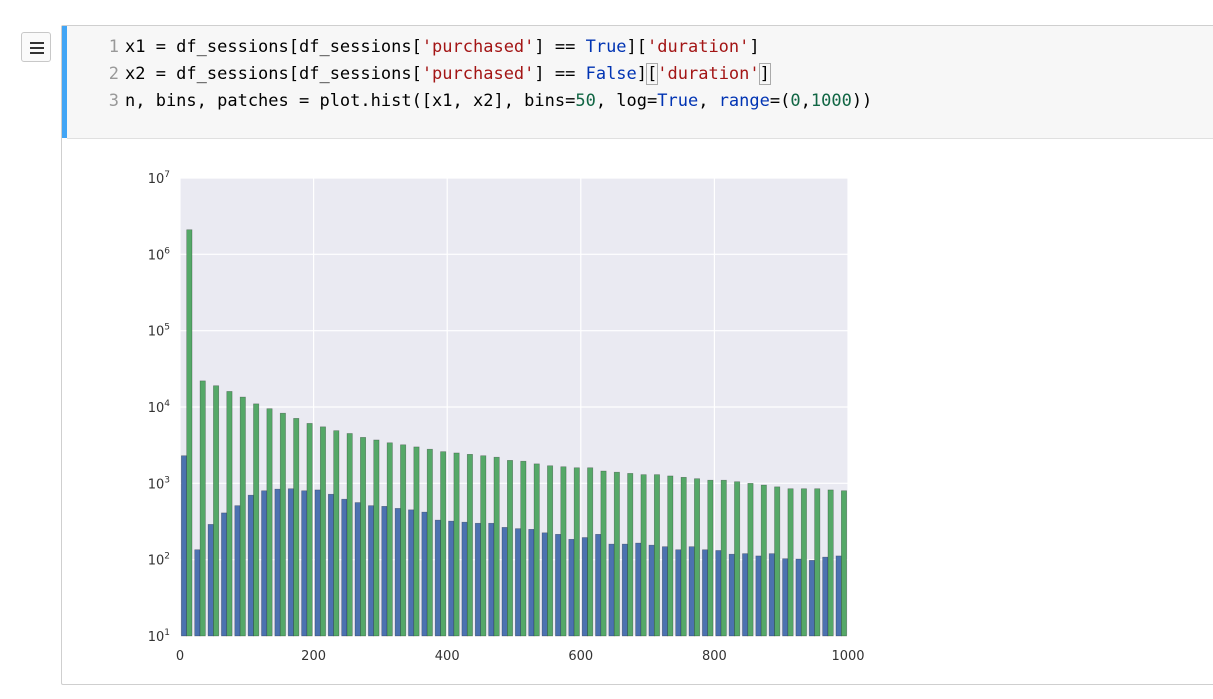 This screenshot has height=699, width=1213. I want to click on x-tick-label: 400, so click(447, 656).